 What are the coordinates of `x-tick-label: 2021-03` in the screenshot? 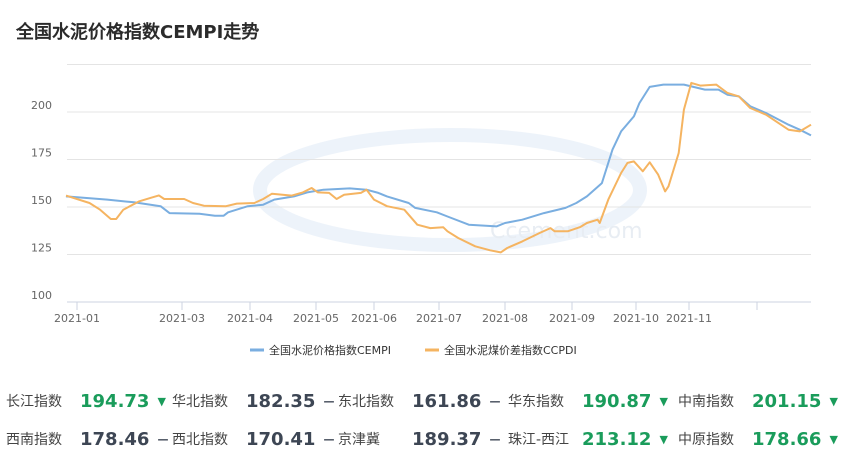 It's located at (182, 318).